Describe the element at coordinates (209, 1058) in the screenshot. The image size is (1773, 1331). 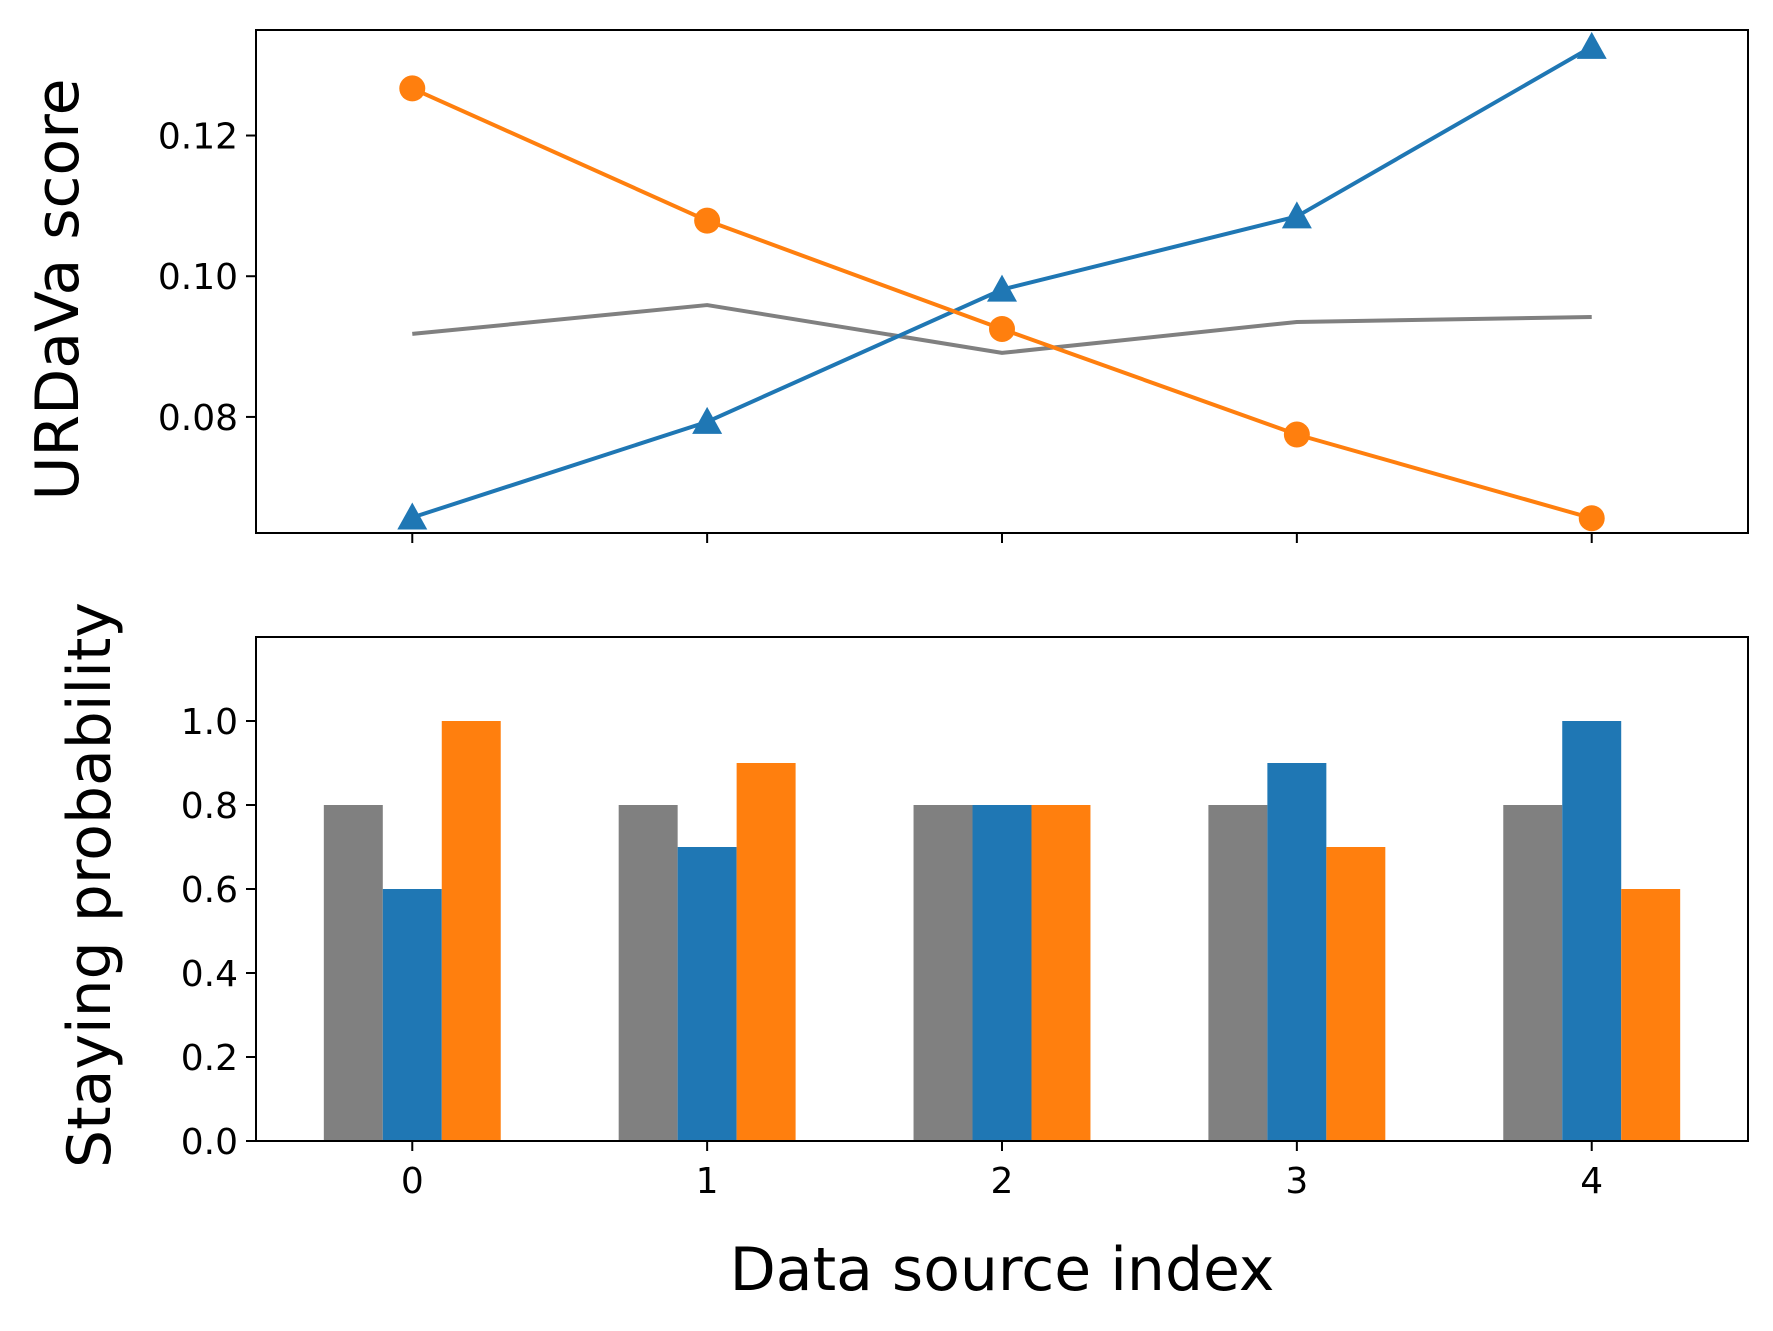
I see `y-tick-label: 0.2` at that location.